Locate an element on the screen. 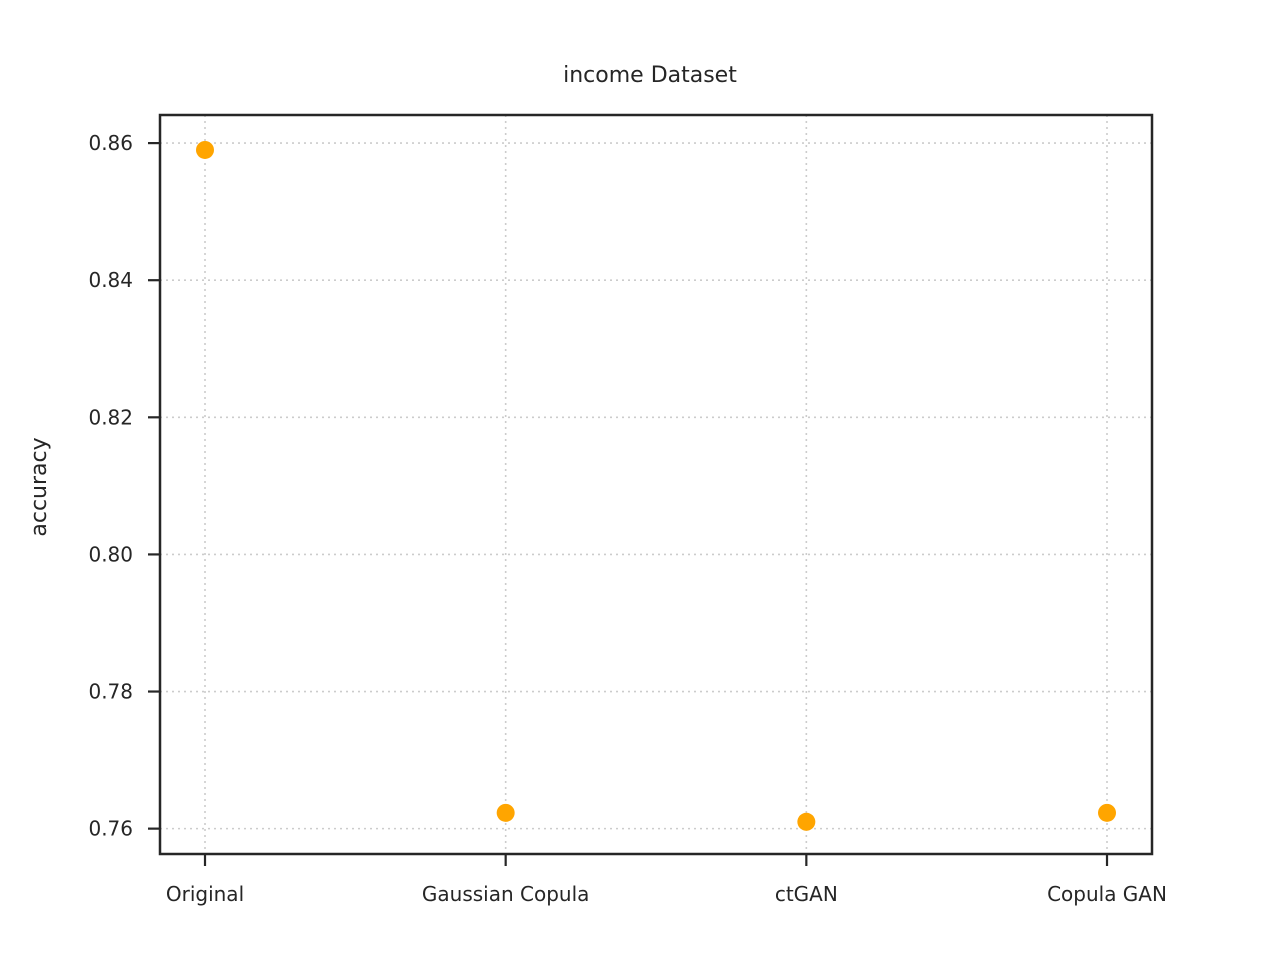 Image resolution: width=1280 pixels, height=964 pixels. chart-title: income Dataset is located at coordinates (650, 75).